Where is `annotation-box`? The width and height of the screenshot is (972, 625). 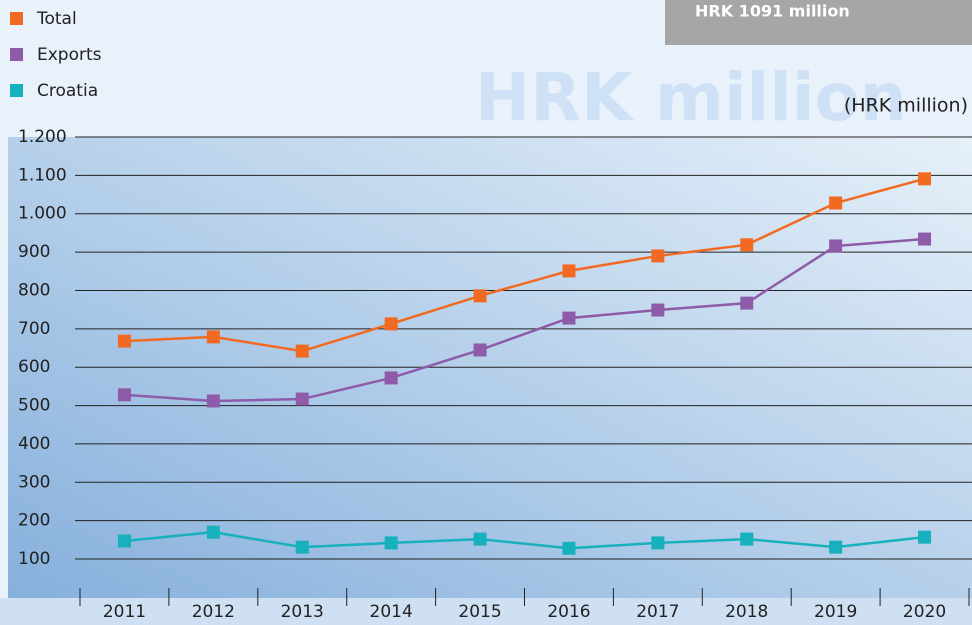
annotation-box is located at coordinates (818, 22).